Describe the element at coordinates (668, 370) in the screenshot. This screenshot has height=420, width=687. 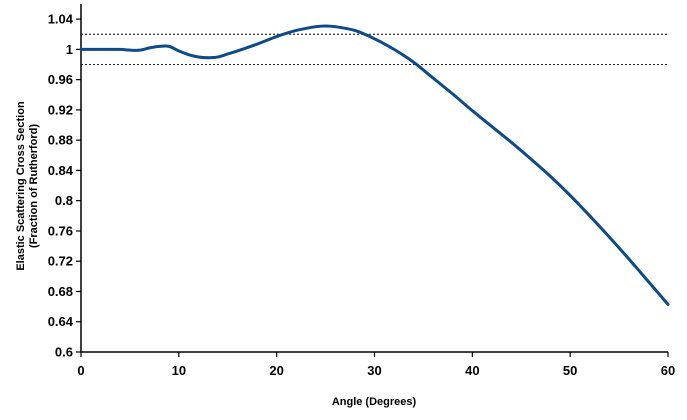
I see `x-tick-label: 60` at that location.